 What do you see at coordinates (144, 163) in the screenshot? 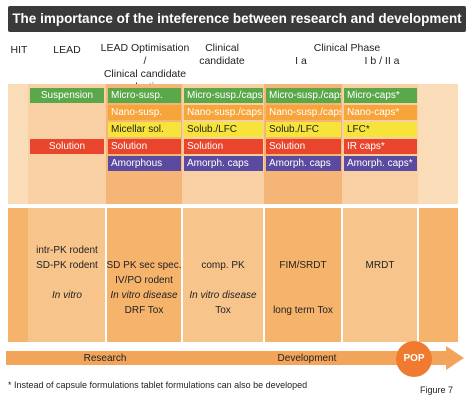
I see `row-amorphous-lead-opt: Amorphous` at bounding box center [144, 163].